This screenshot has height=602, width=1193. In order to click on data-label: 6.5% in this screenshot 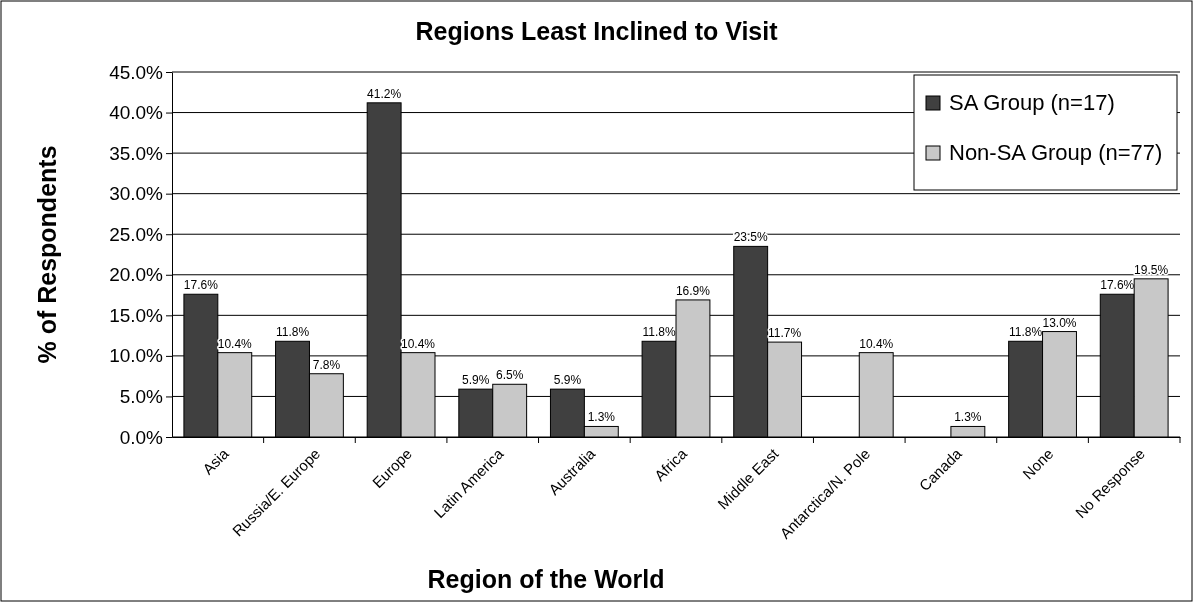, I will do `click(510, 375)`.